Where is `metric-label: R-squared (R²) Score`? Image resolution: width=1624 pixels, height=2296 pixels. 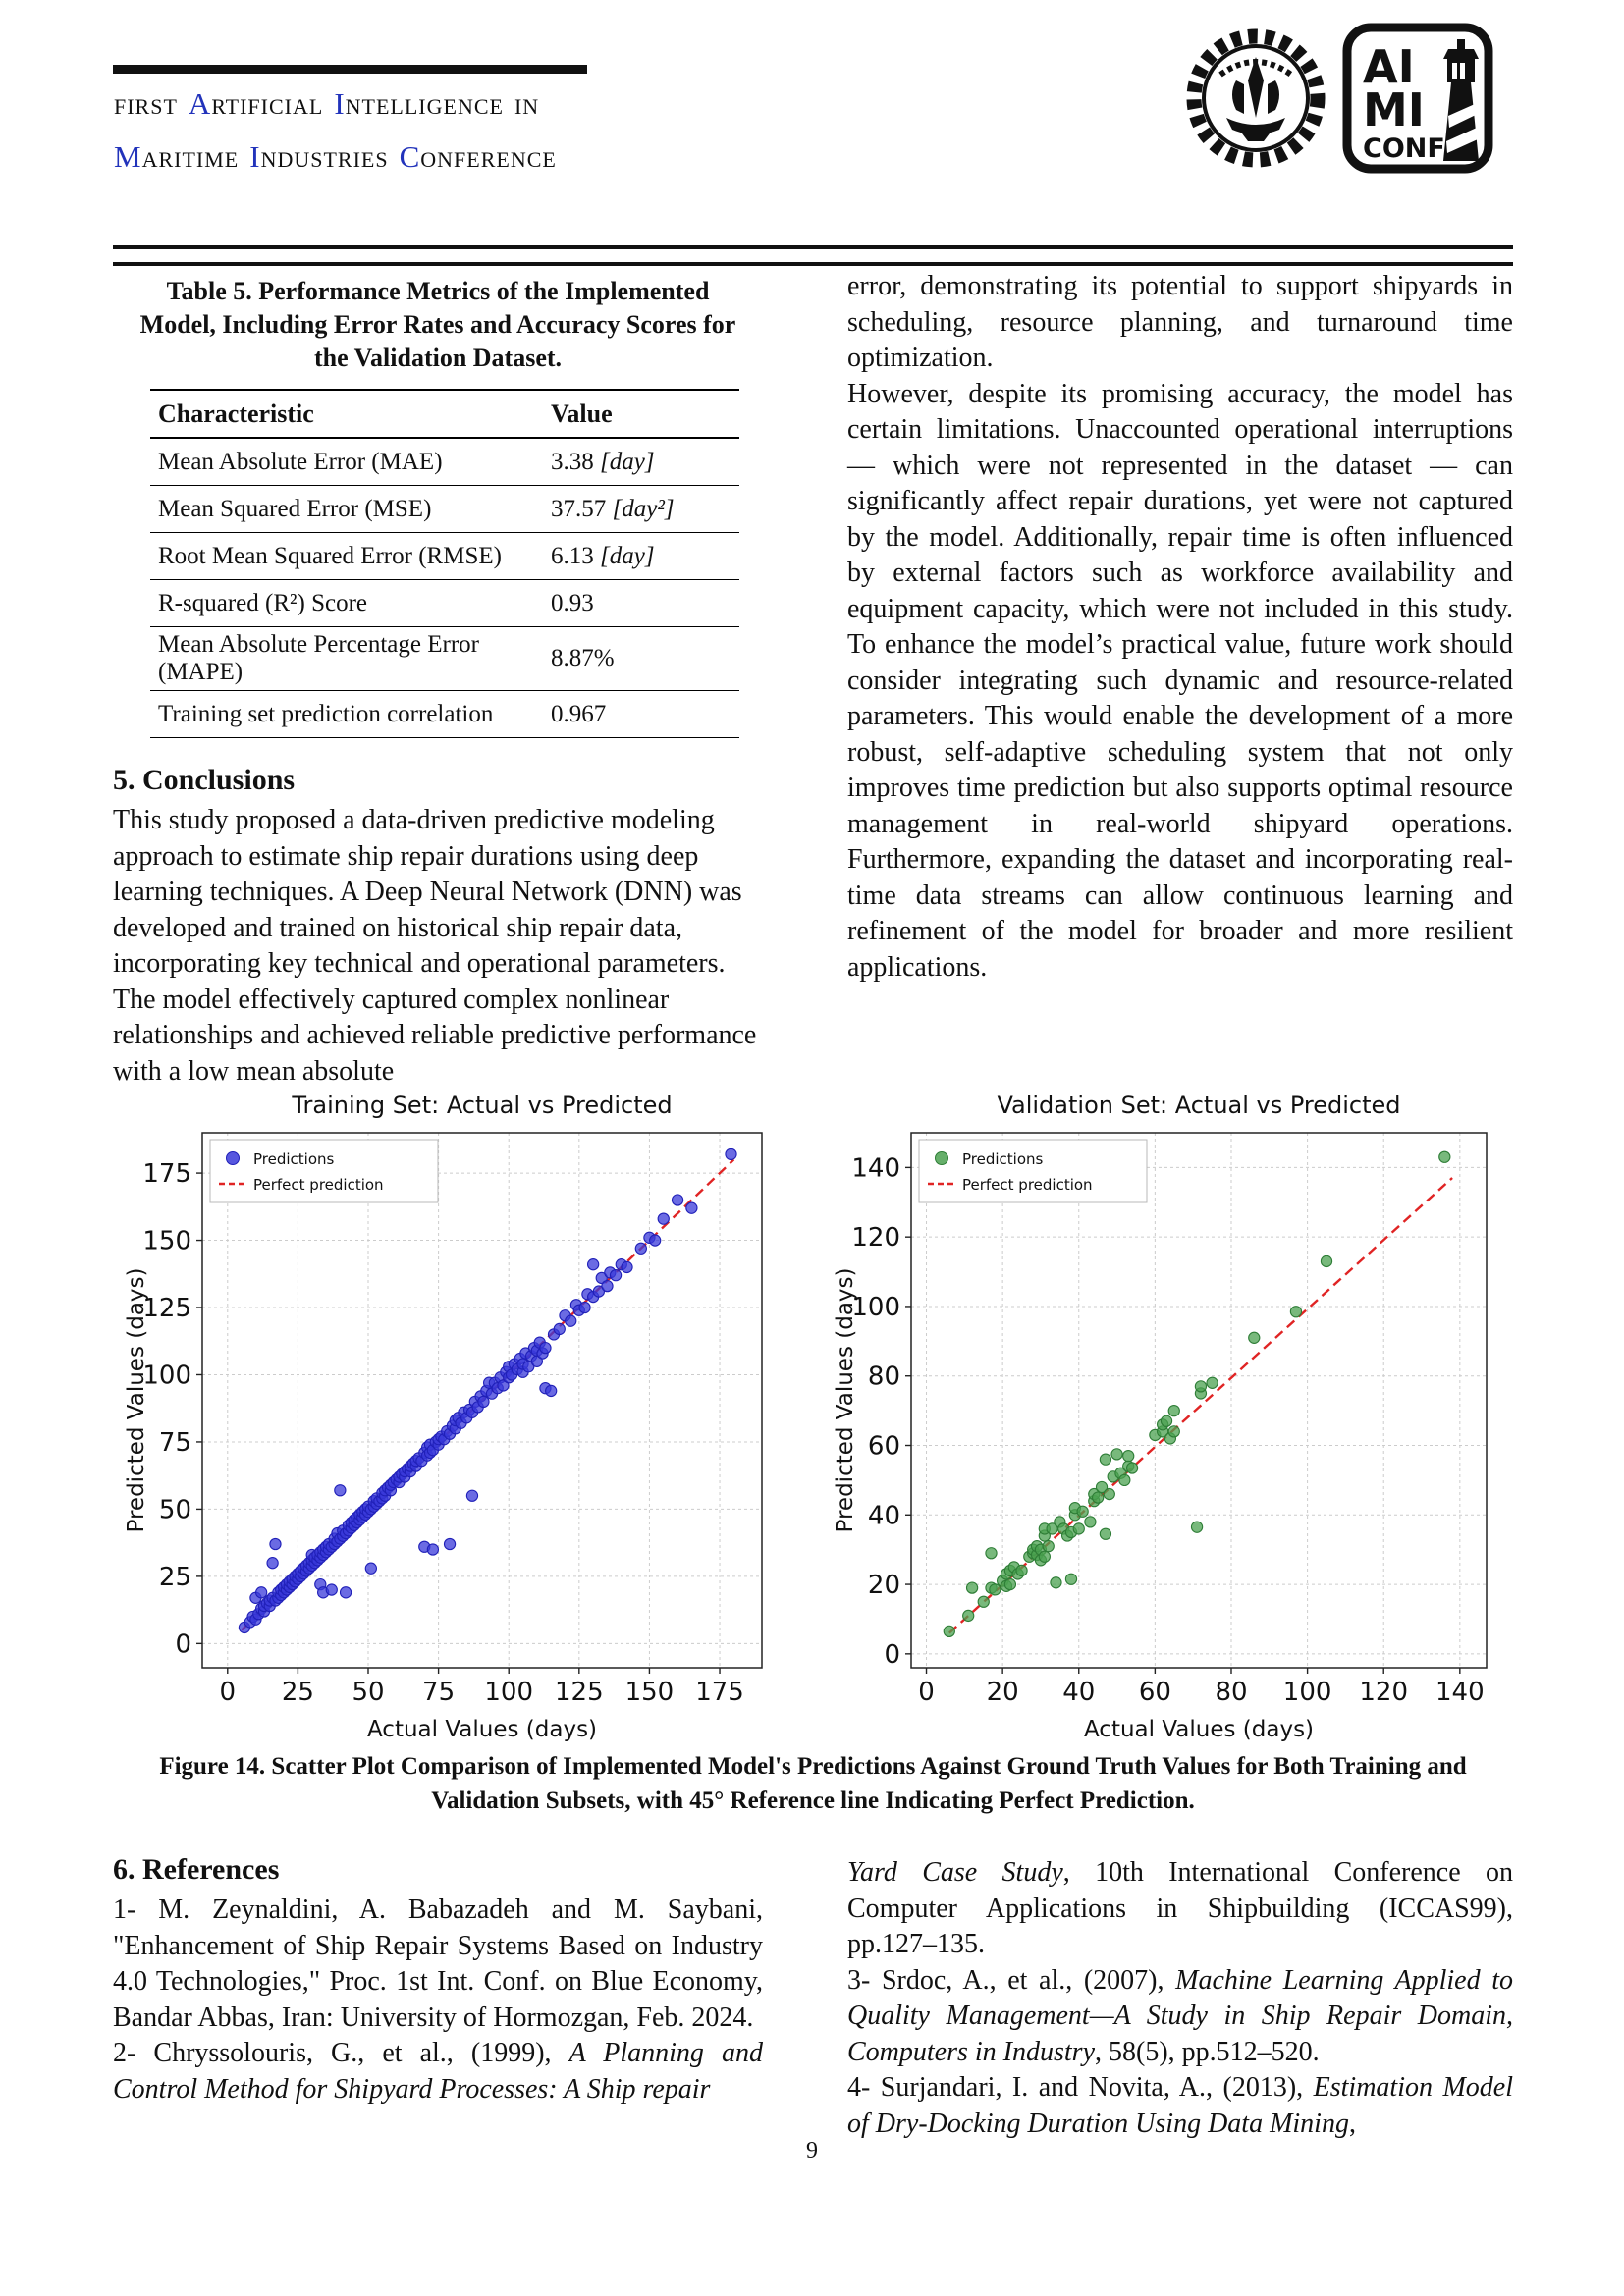
metric-label: R-squared (R²) Score is located at coordinates (262, 602).